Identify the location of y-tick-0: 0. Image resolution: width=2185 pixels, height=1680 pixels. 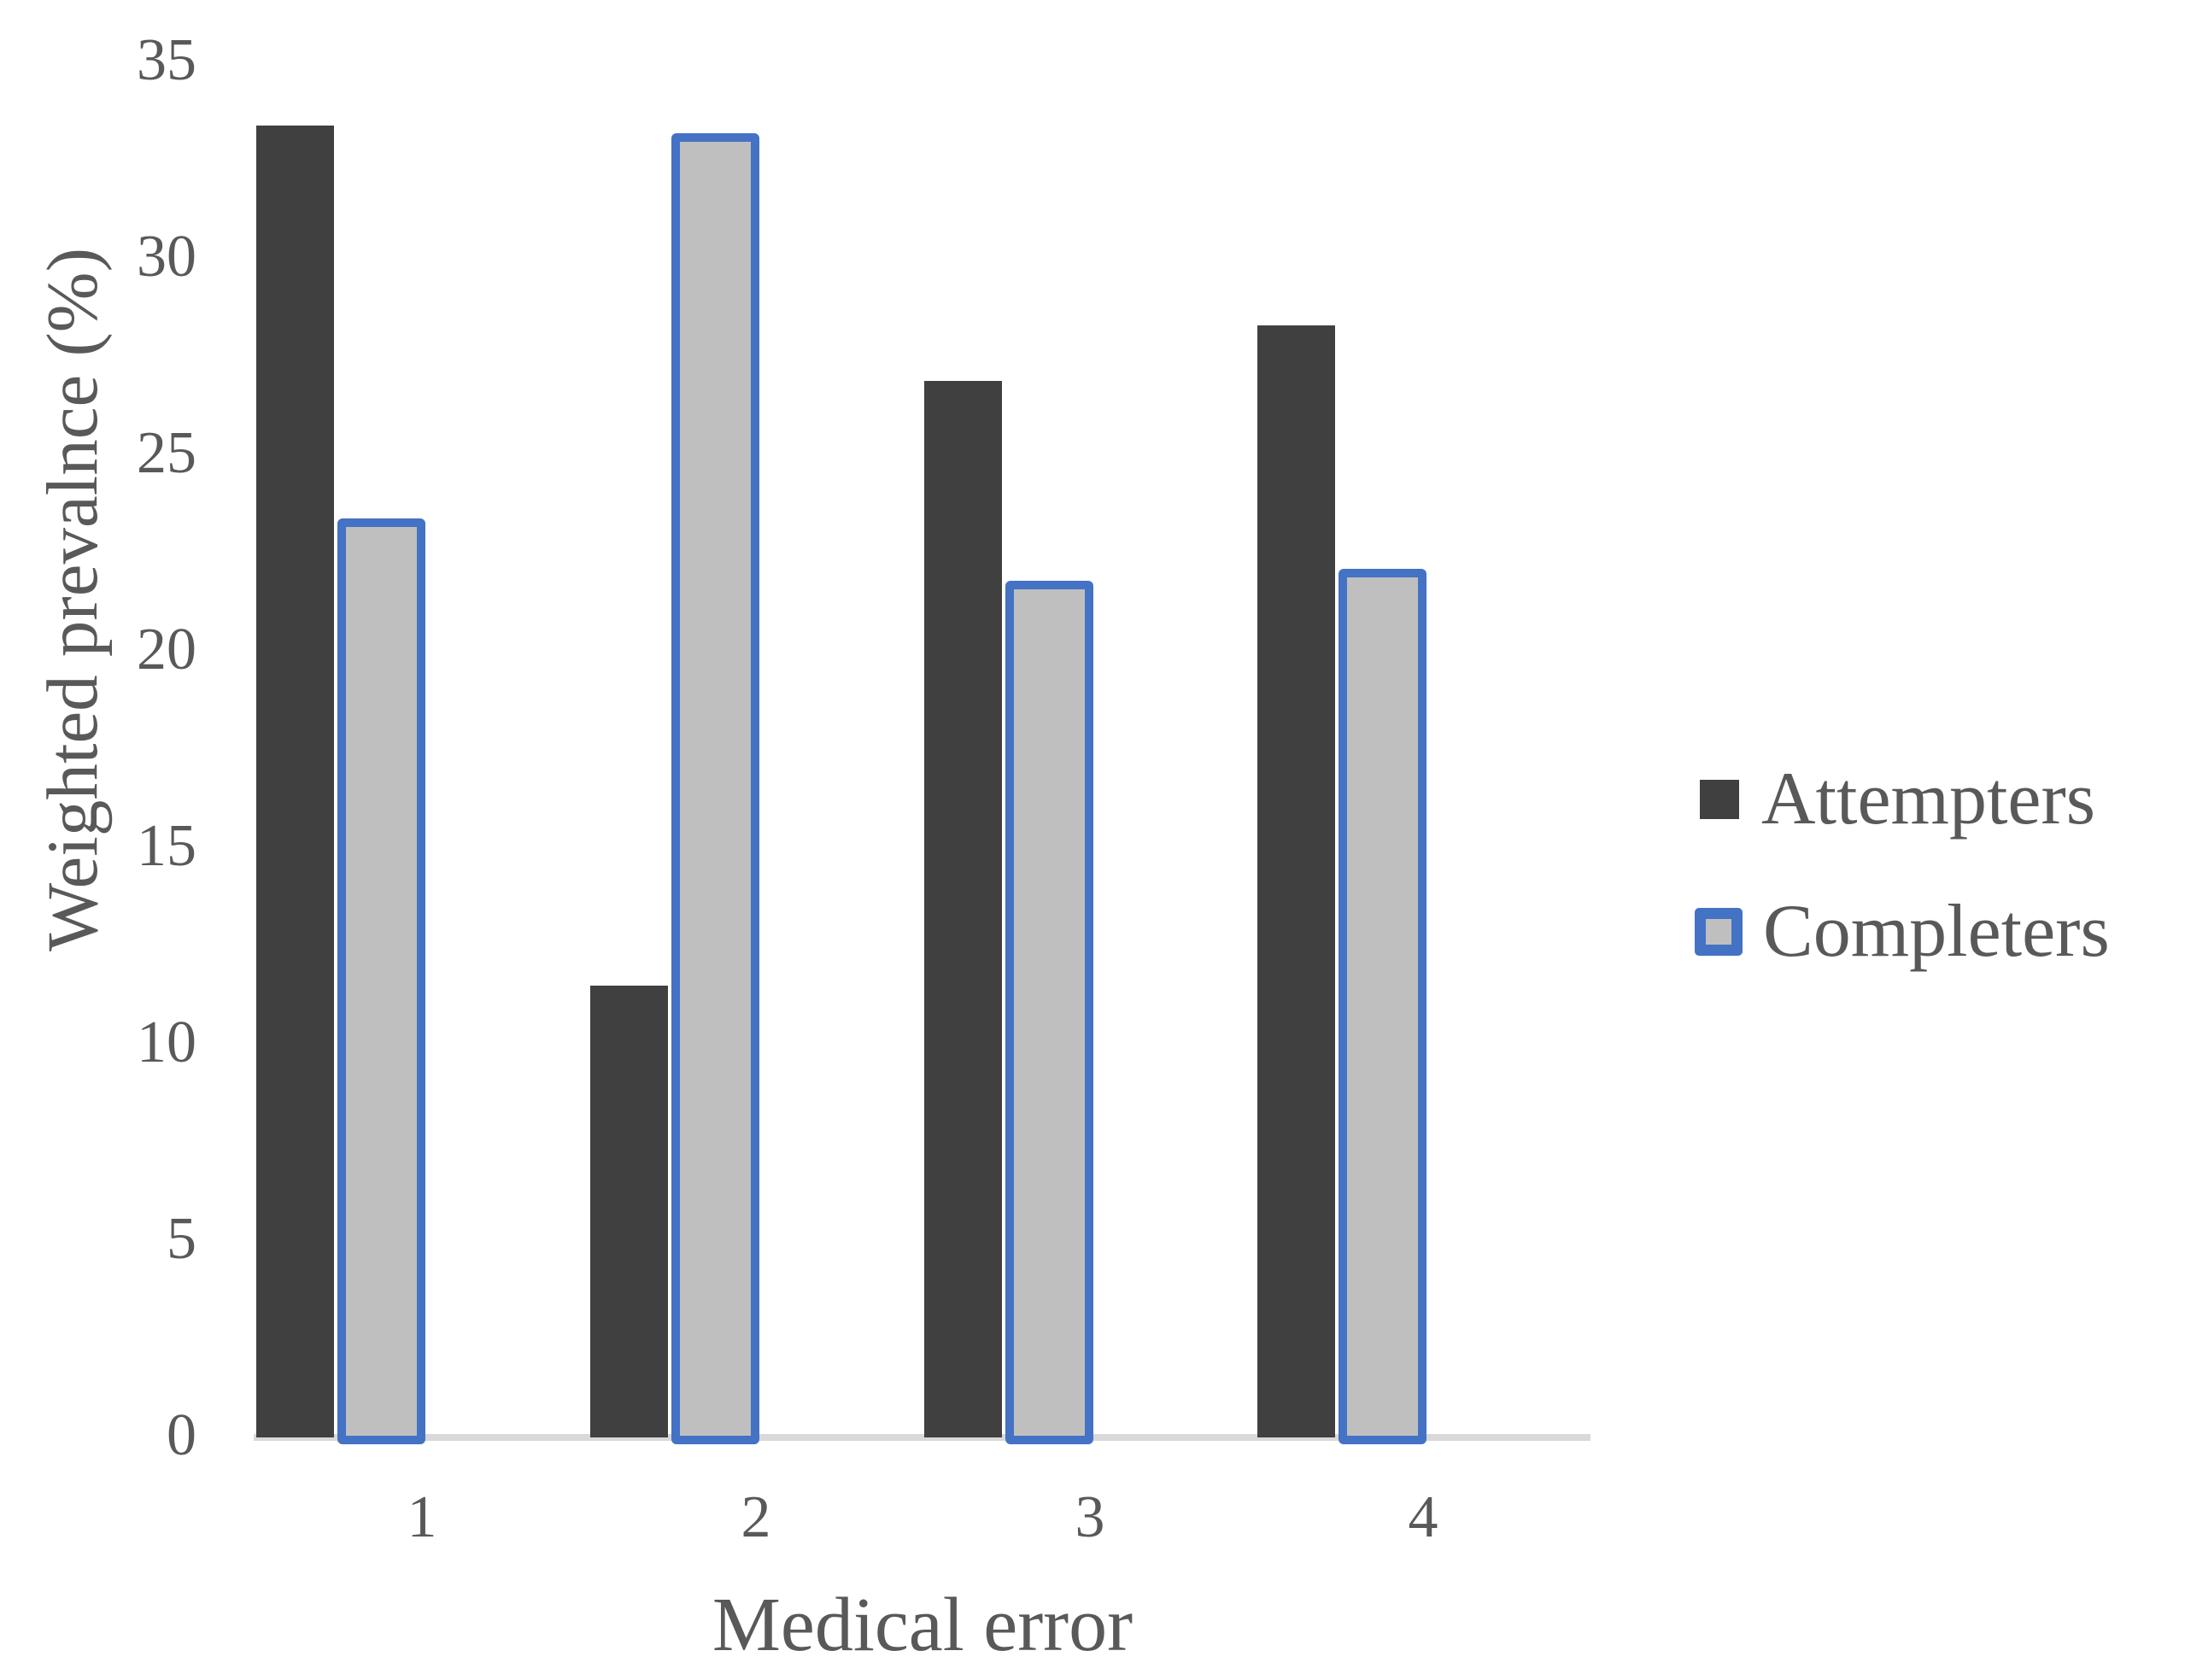
(181, 1435).